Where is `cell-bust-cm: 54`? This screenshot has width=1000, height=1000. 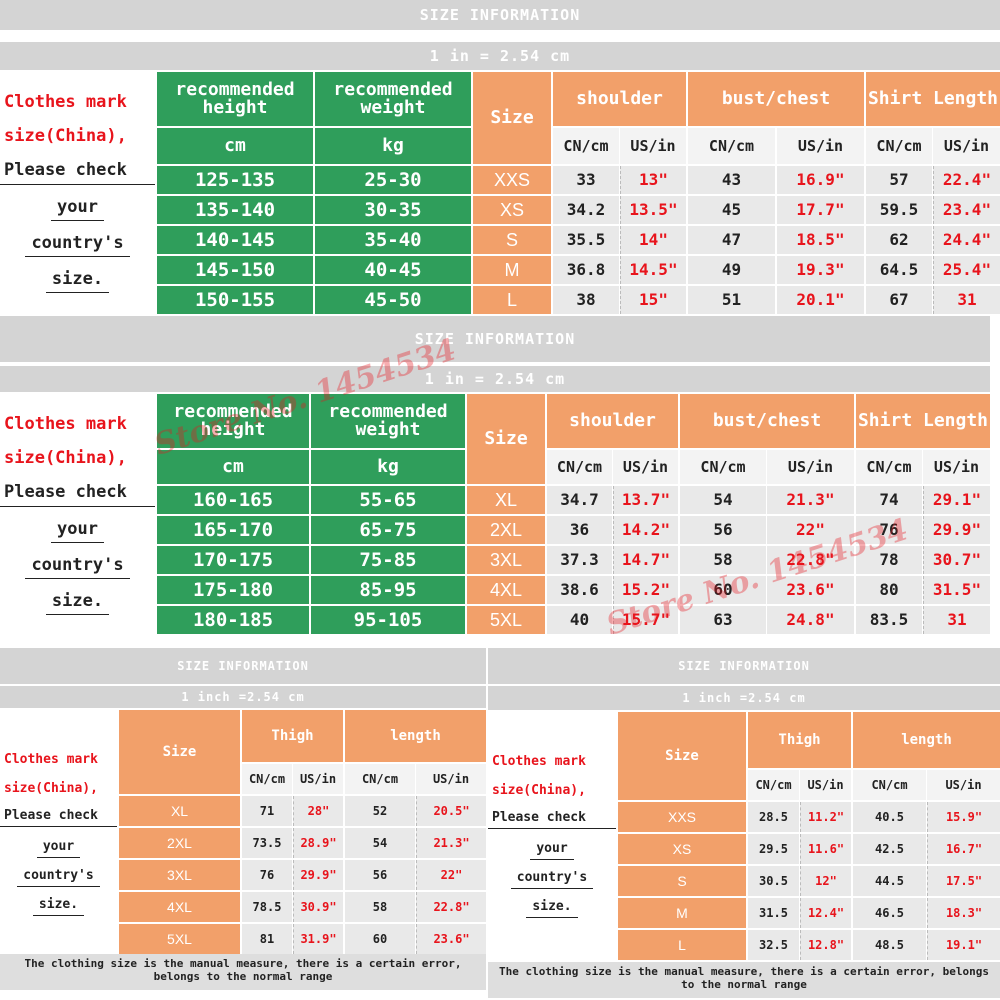 cell-bust-cm: 54 is located at coordinates (723, 500).